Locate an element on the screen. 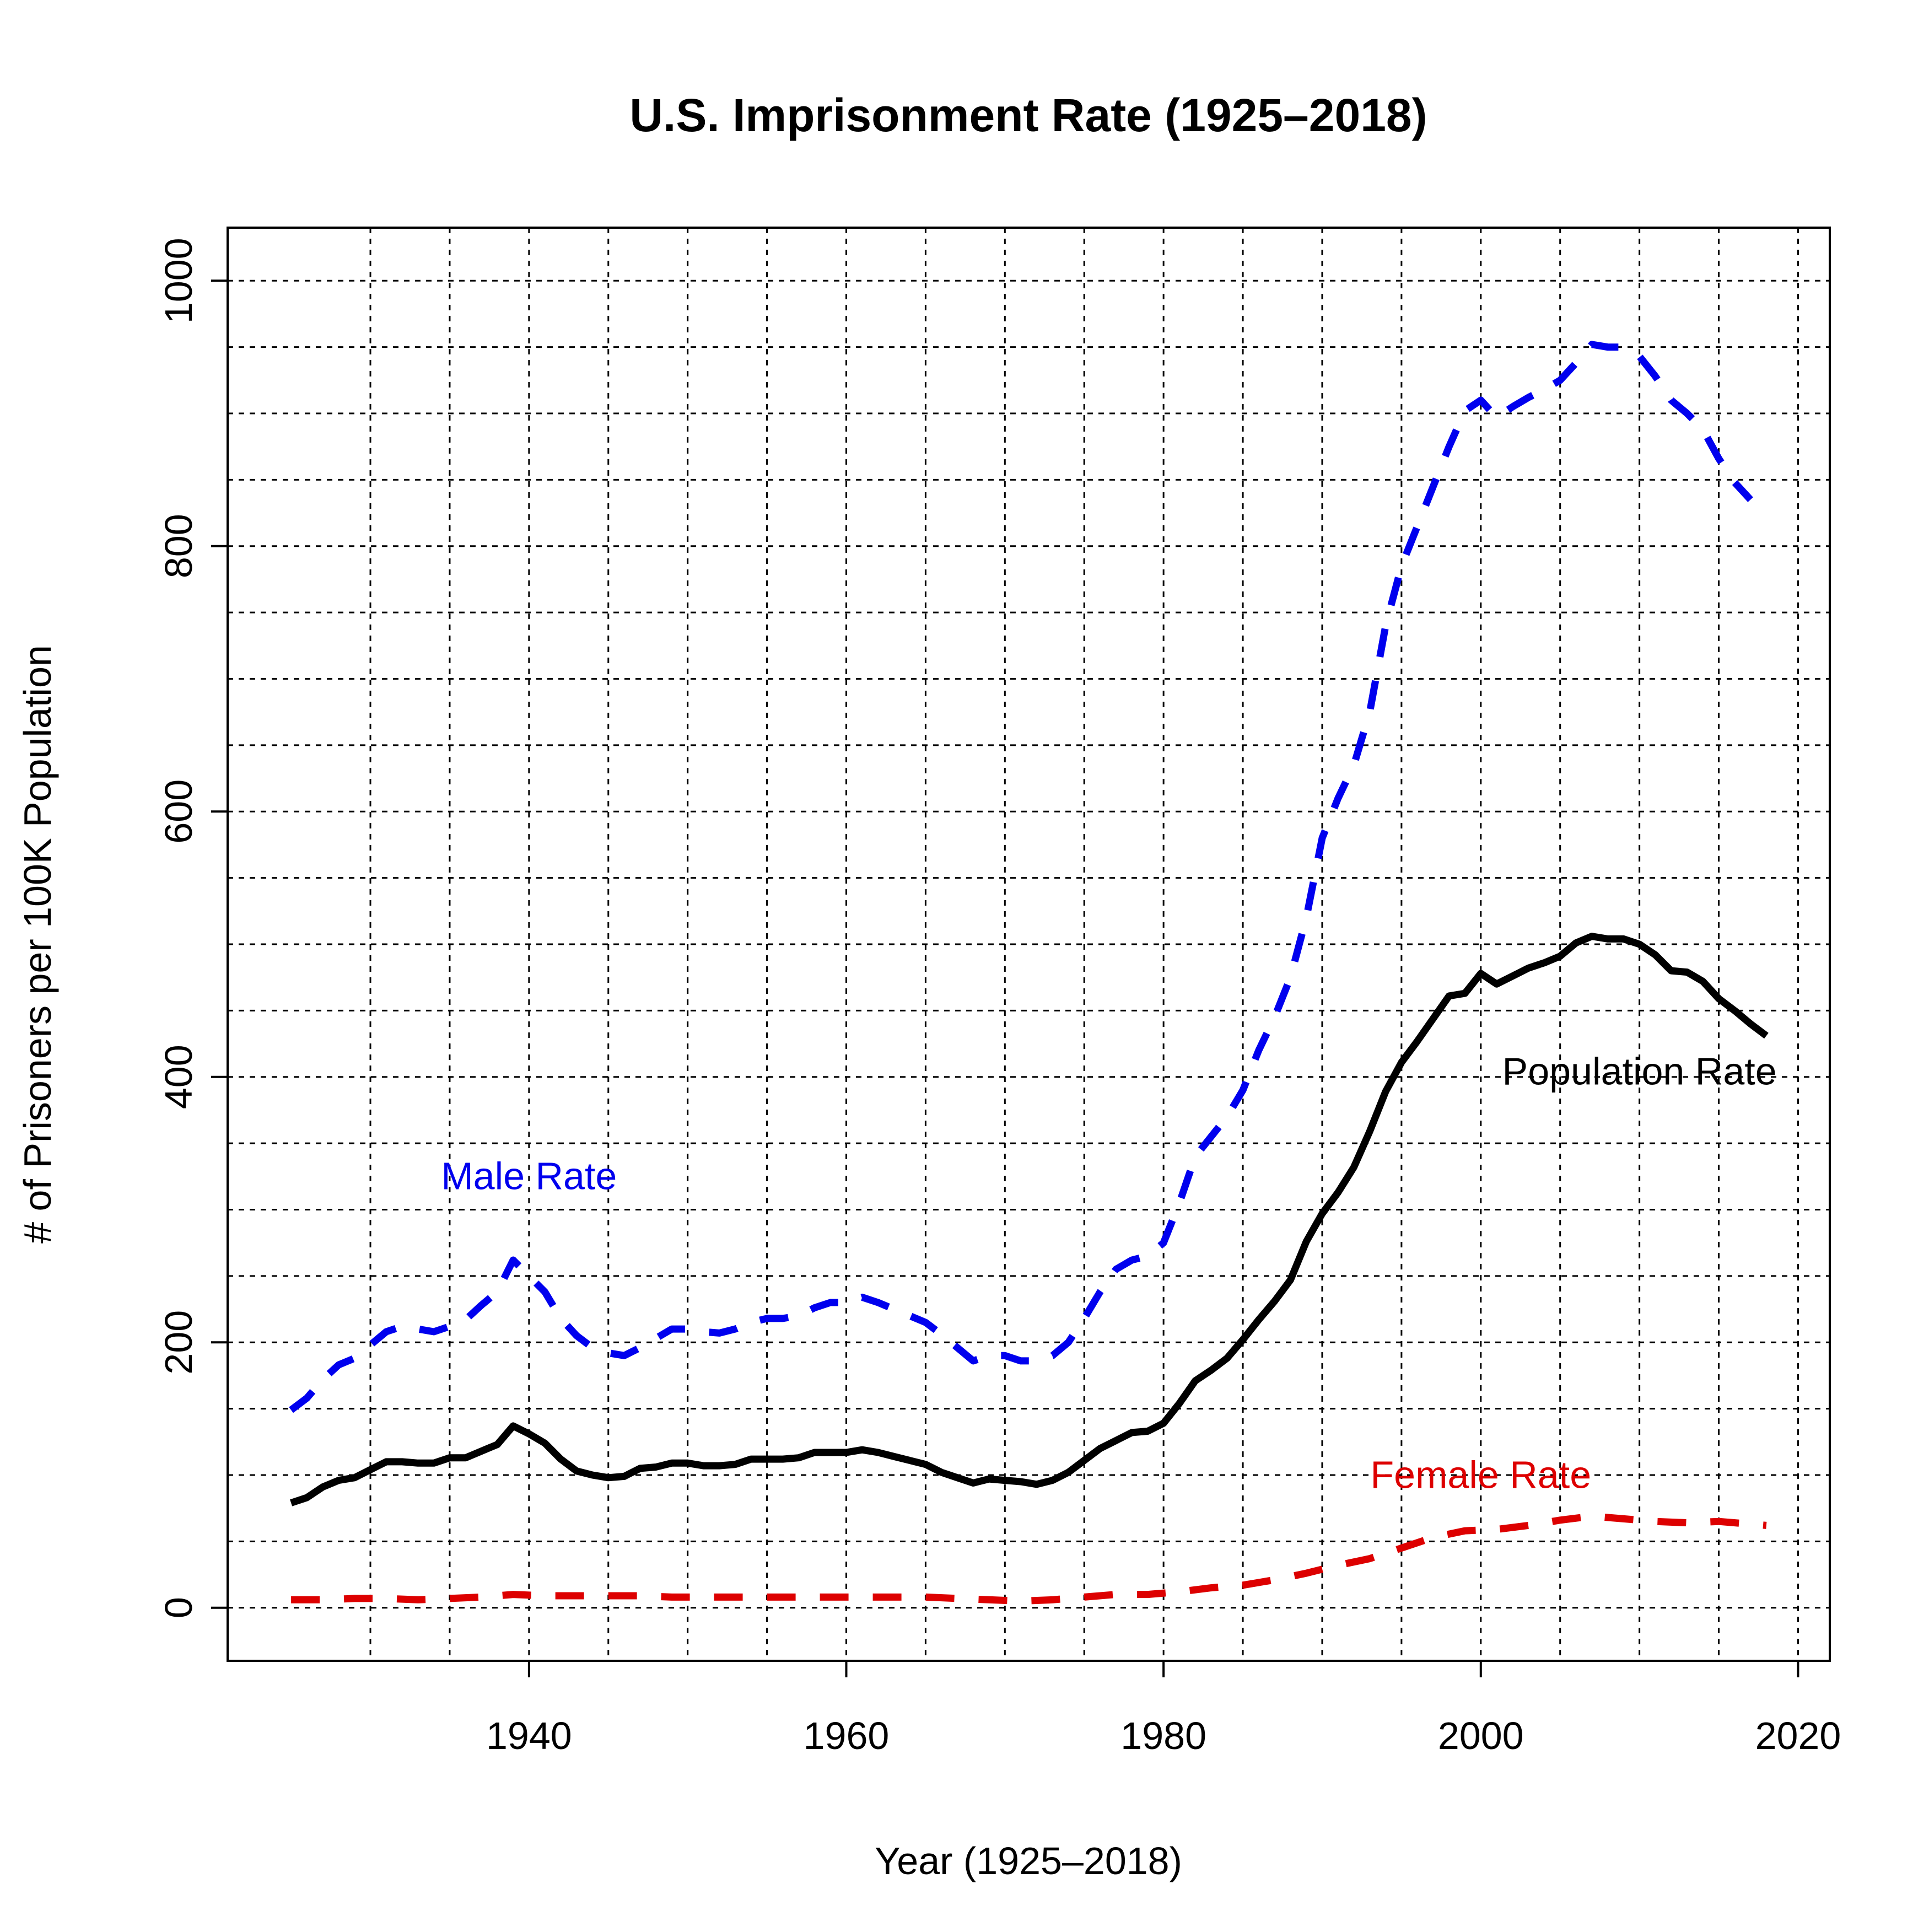  series-label-population-rate: Population Rate is located at coordinates (1639, 1071).